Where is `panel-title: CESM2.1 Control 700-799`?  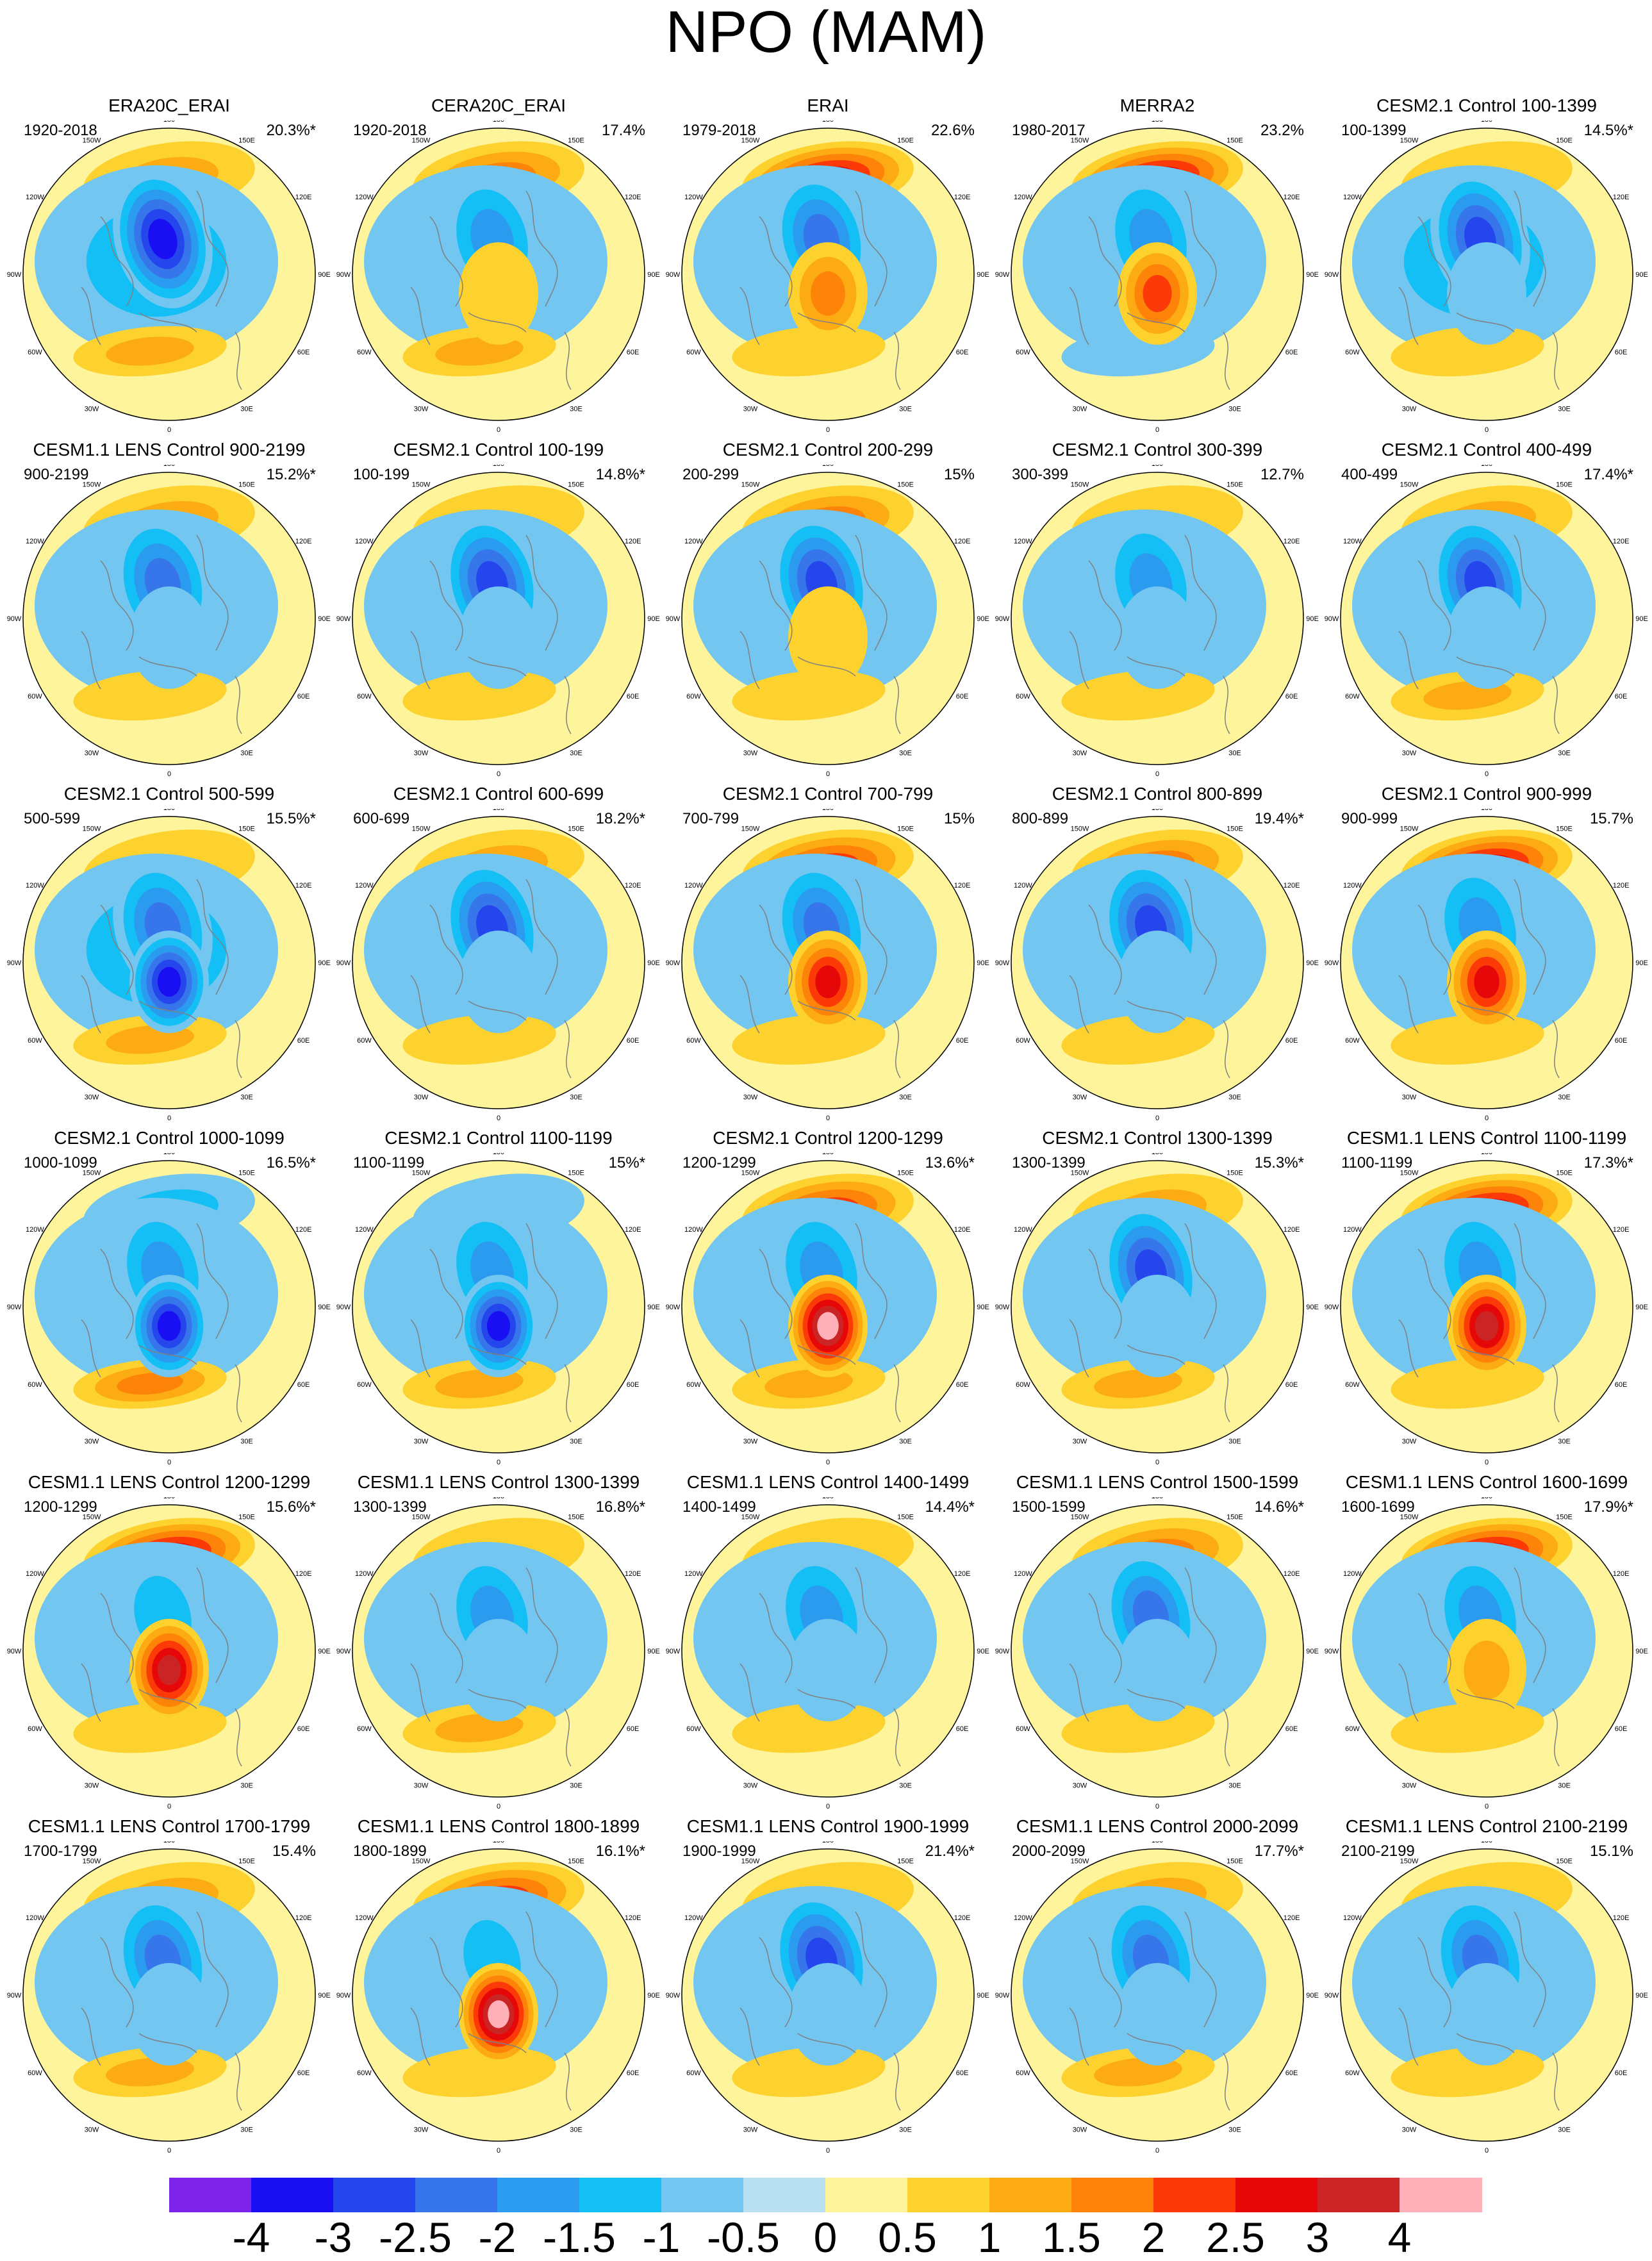 panel-title: CESM2.1 Control 700-799 is located at coordinates (828, 794).